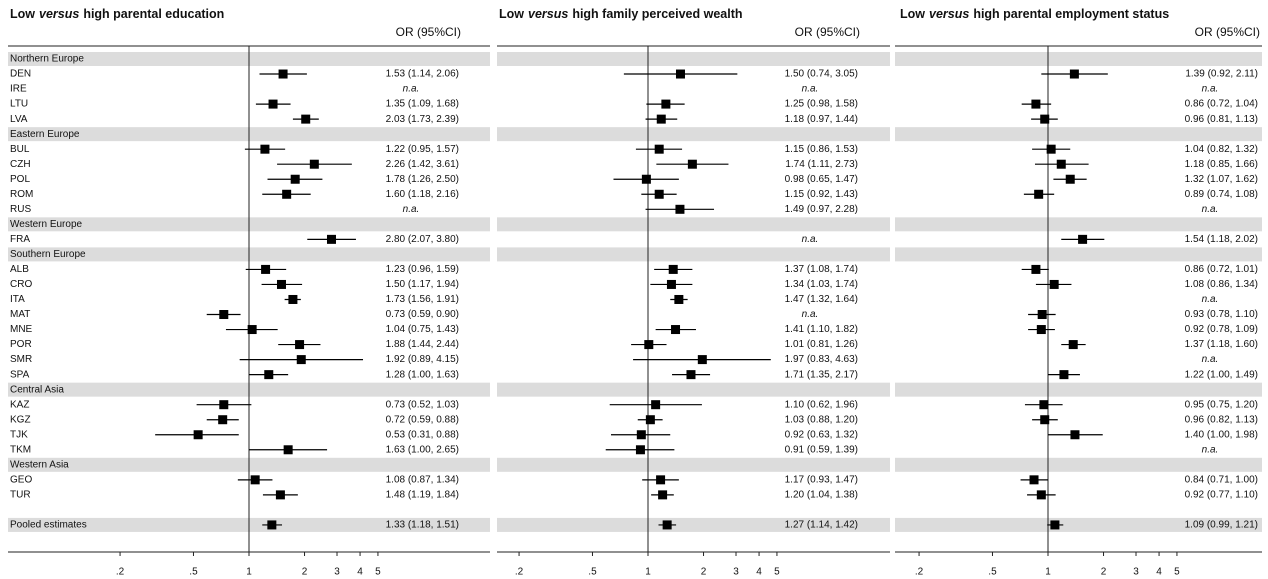 This screenshot has width=1268, height=579. Describe the element at coordinates (20, 164) in the screenshot. I see `row-label: CZH` at that location.